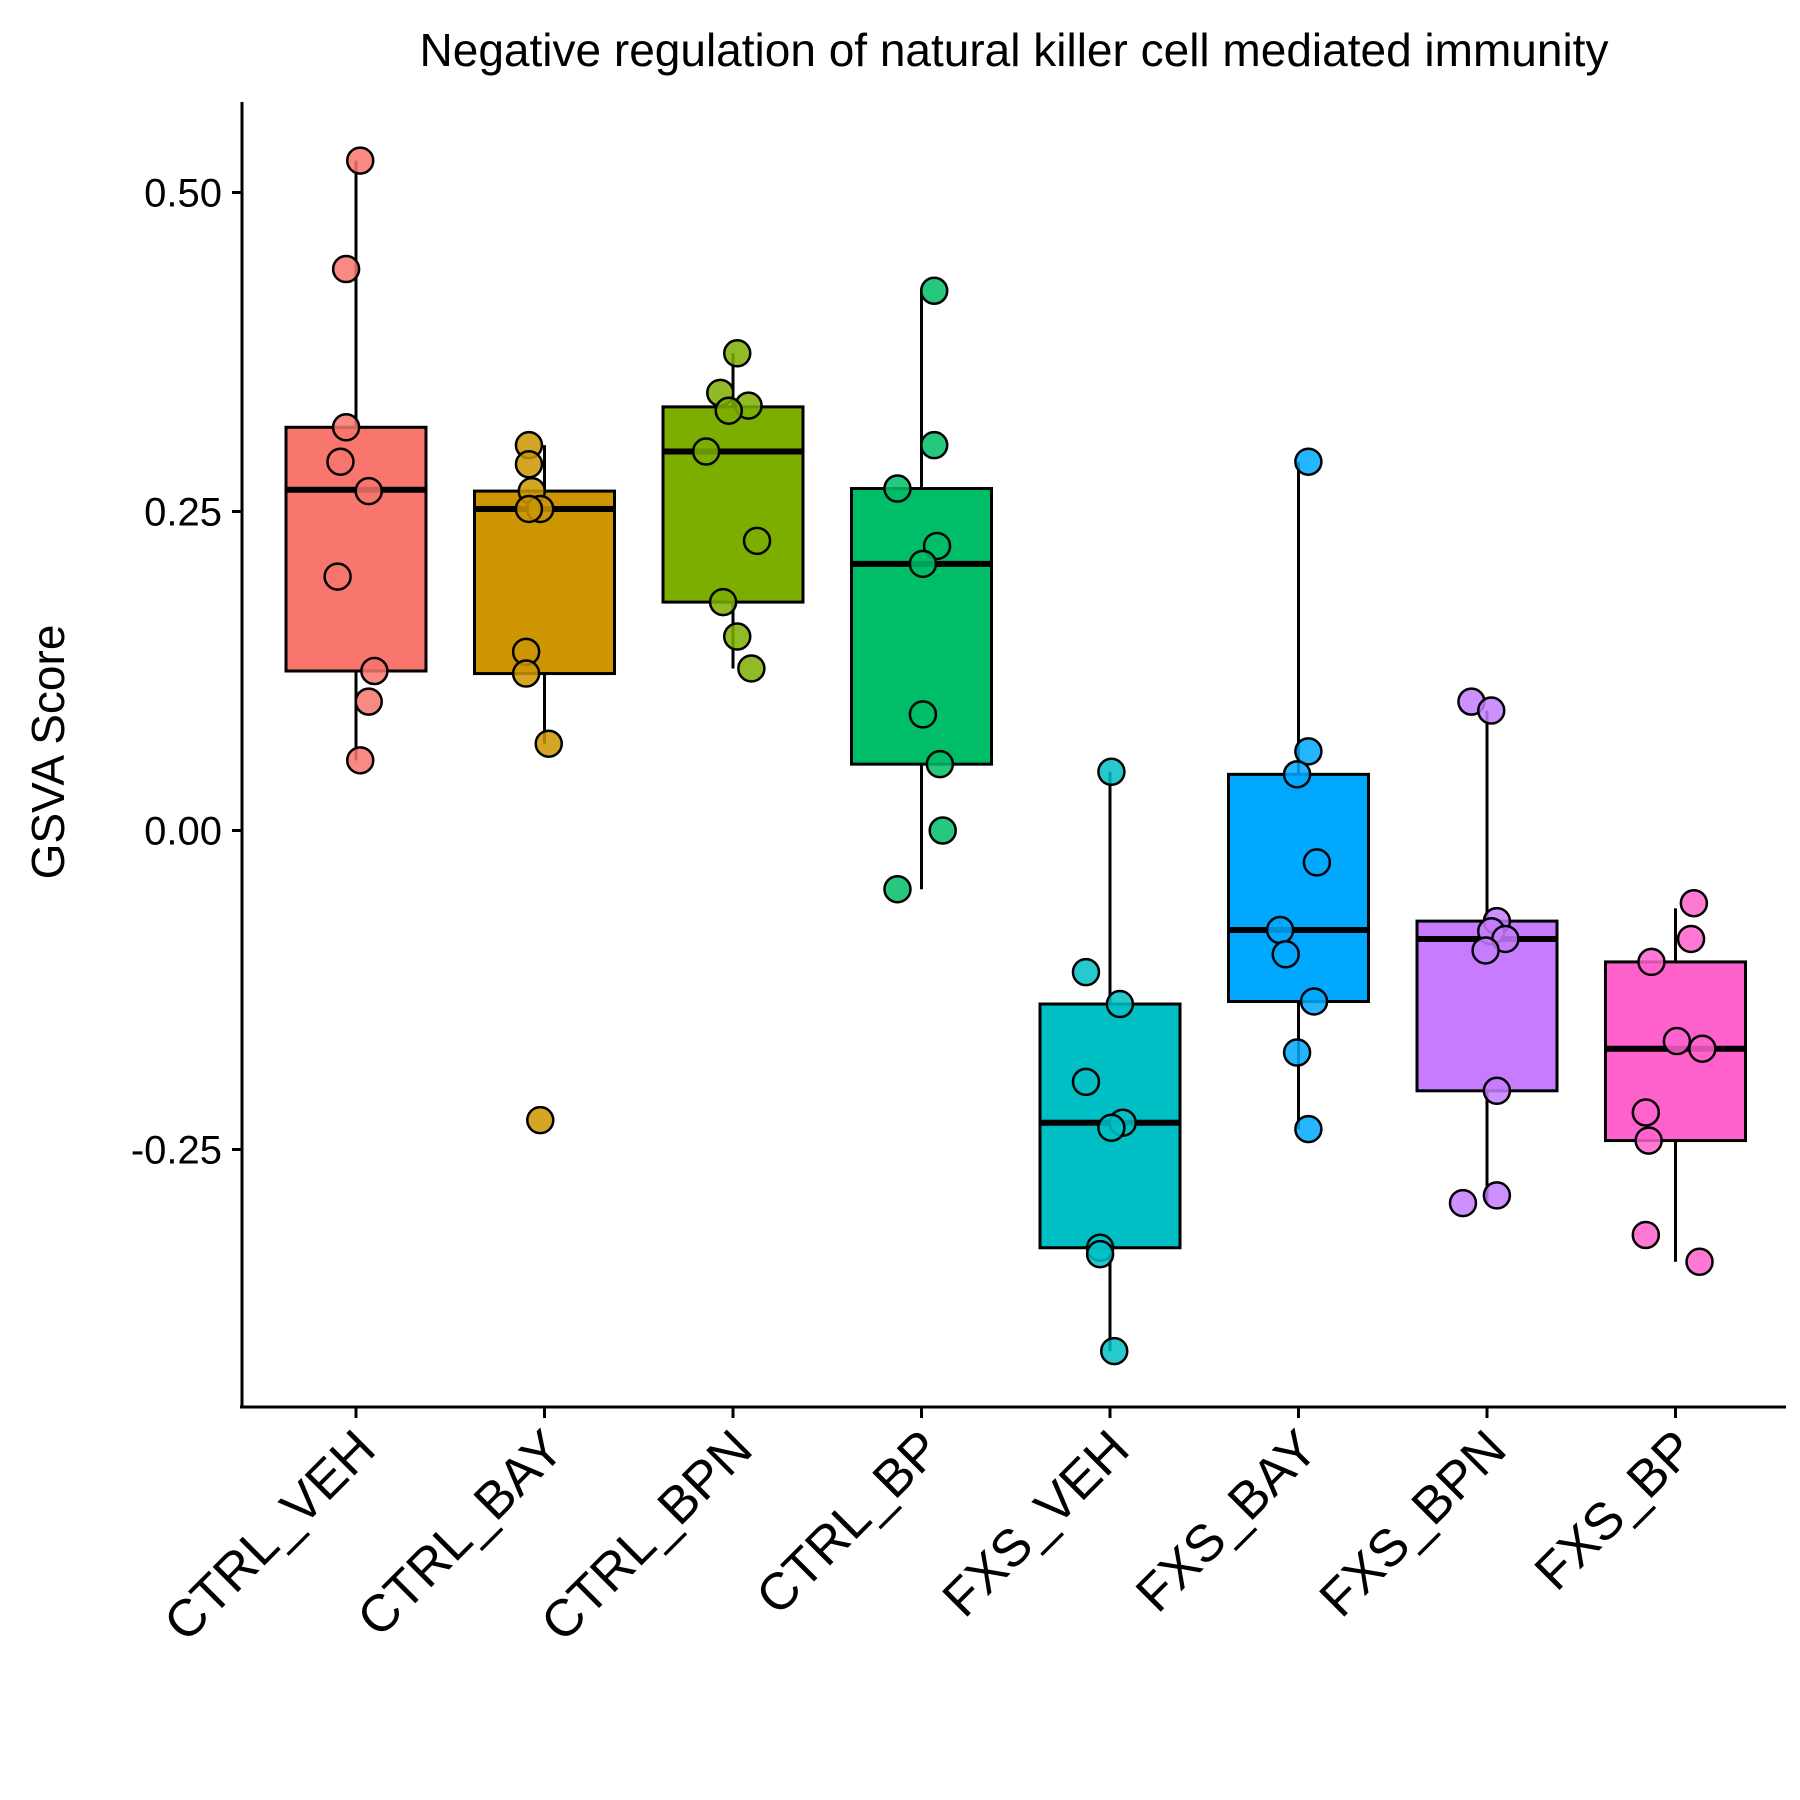 This screenshot has height=1800, width=1800. I want to click on x-tick-label: CTRL_BP, so click(848, 1522).